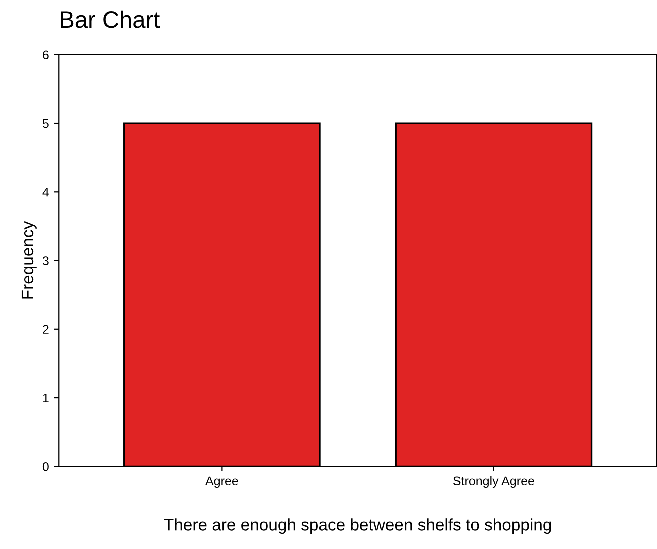 The height and width of the screenshot is (549, 657). I want to click on y-tick-label: 2, so click(46, 329).